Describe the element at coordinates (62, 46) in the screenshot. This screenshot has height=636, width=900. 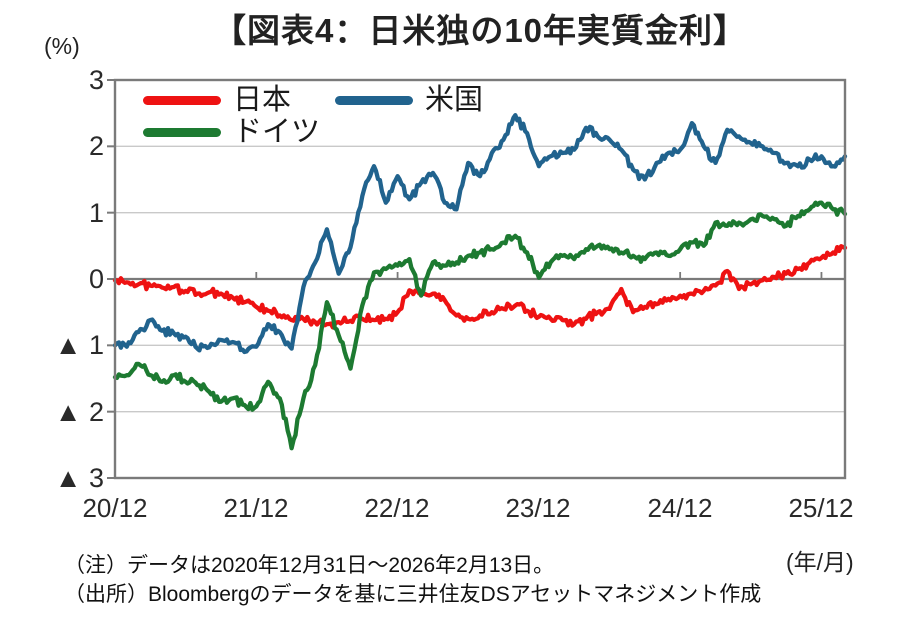
I see `y-axis-unit-label: (%)` at that location.